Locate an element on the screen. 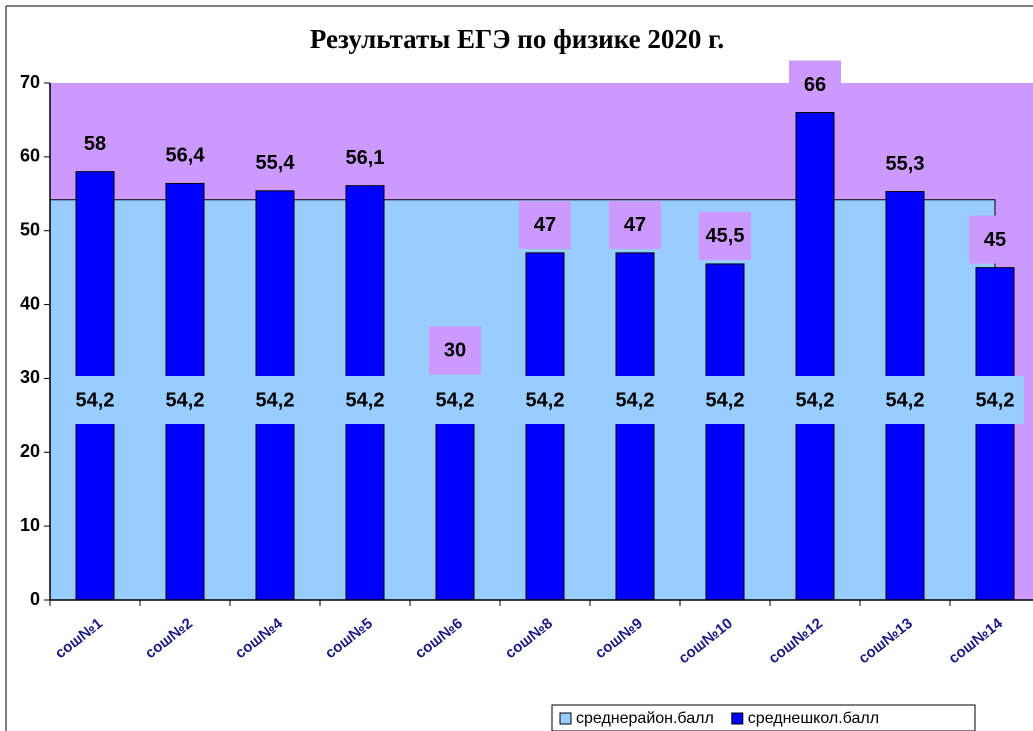 The height and width of the screenshot is (731, 1033). y-tick-label: 70 is located at coordinates (30, 82).